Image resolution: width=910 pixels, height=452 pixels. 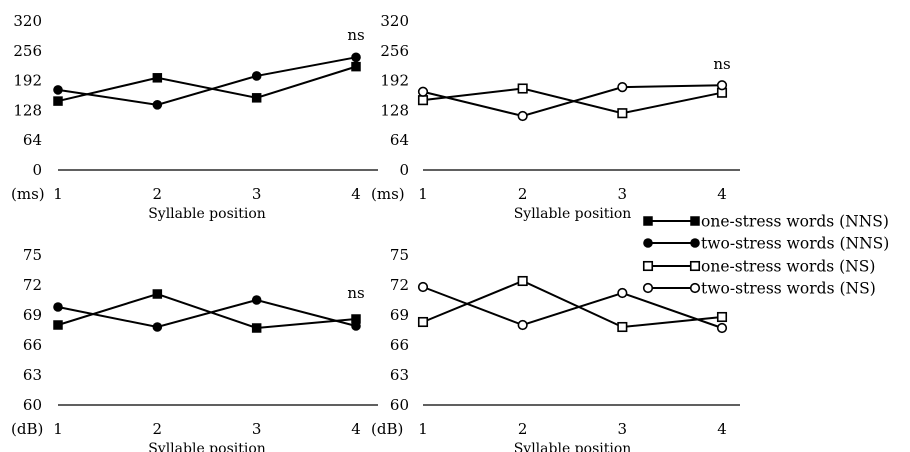 I want to click on legend-item: two-stress words (NS), so click(x=759, y=289).